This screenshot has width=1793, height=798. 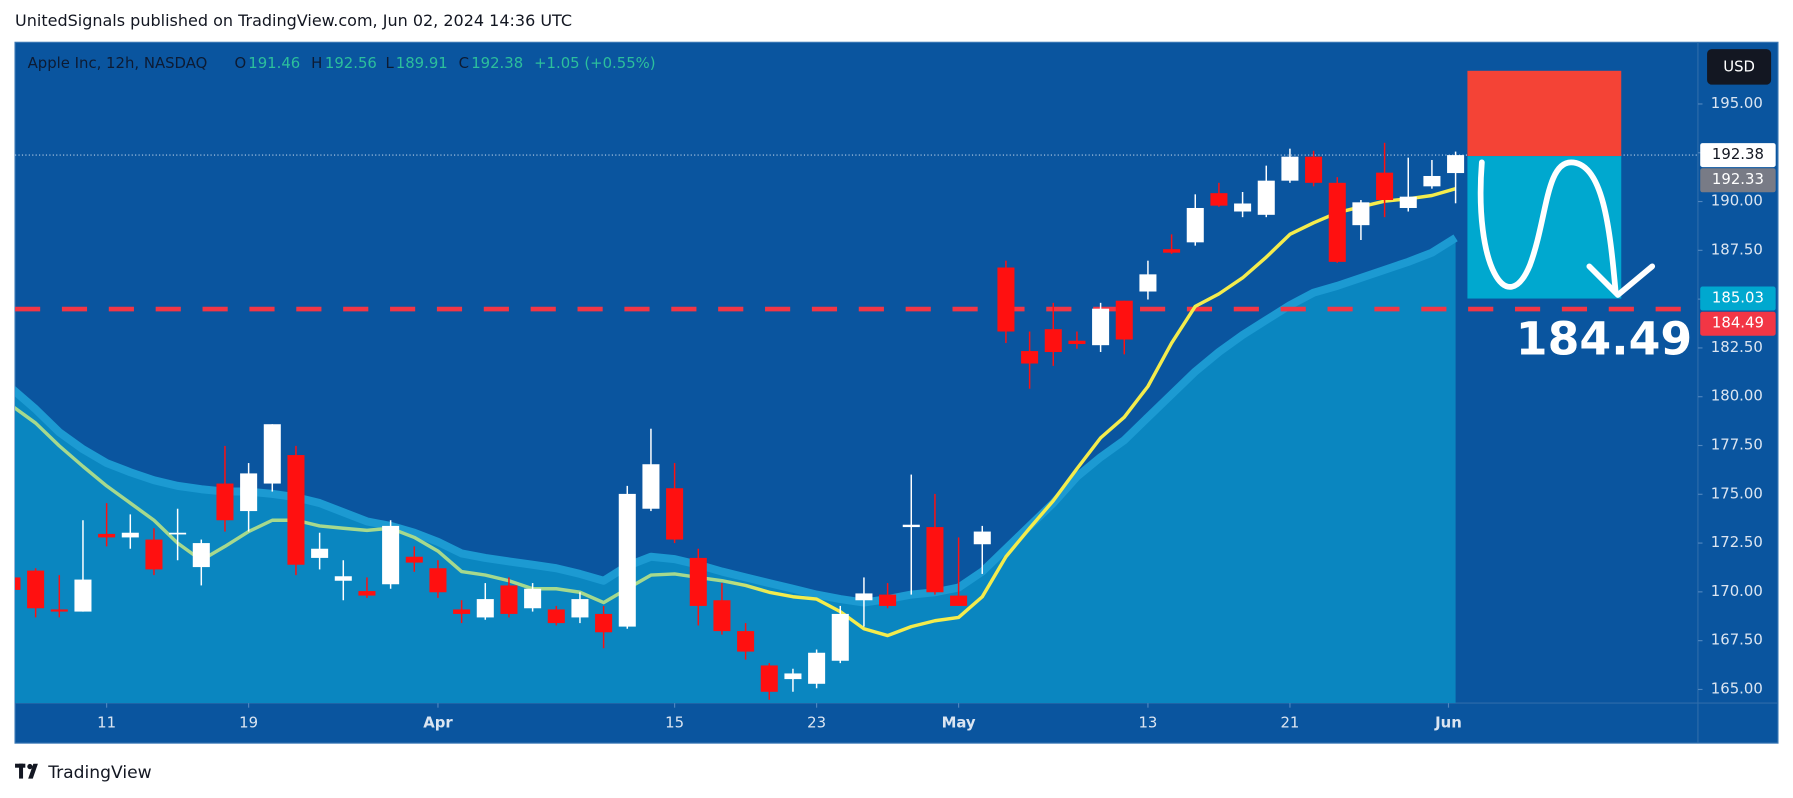 I want to click on level-tag: 184.49, so click(x=1738, y=323).